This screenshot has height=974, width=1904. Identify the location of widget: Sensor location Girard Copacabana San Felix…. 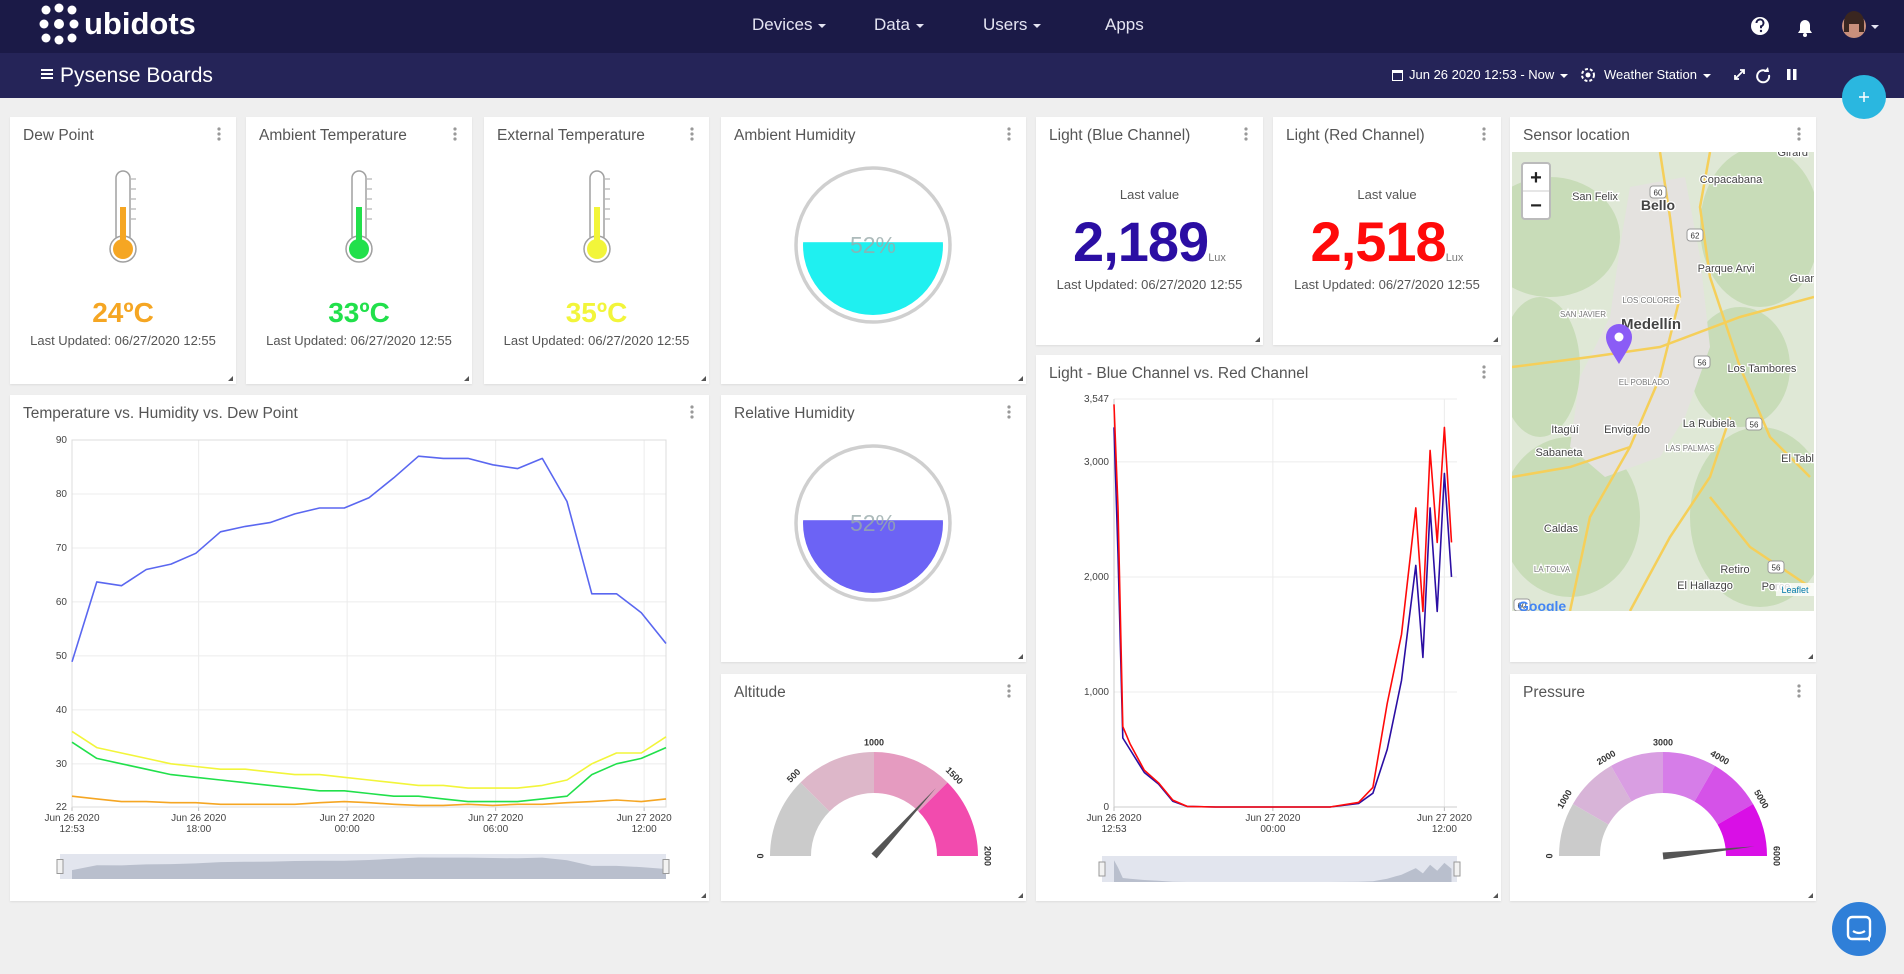
(1663, 389).